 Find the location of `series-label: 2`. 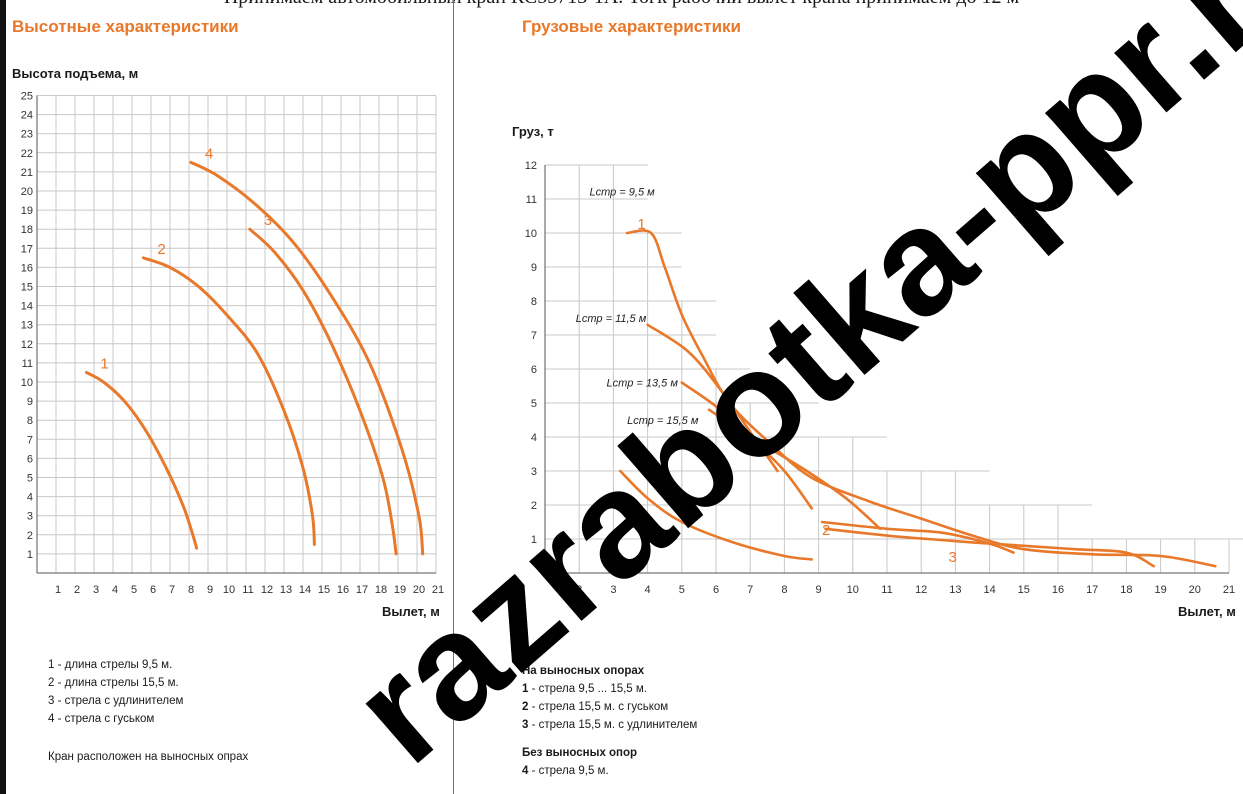

series-label: 2 is located at coordinates (826, 530).